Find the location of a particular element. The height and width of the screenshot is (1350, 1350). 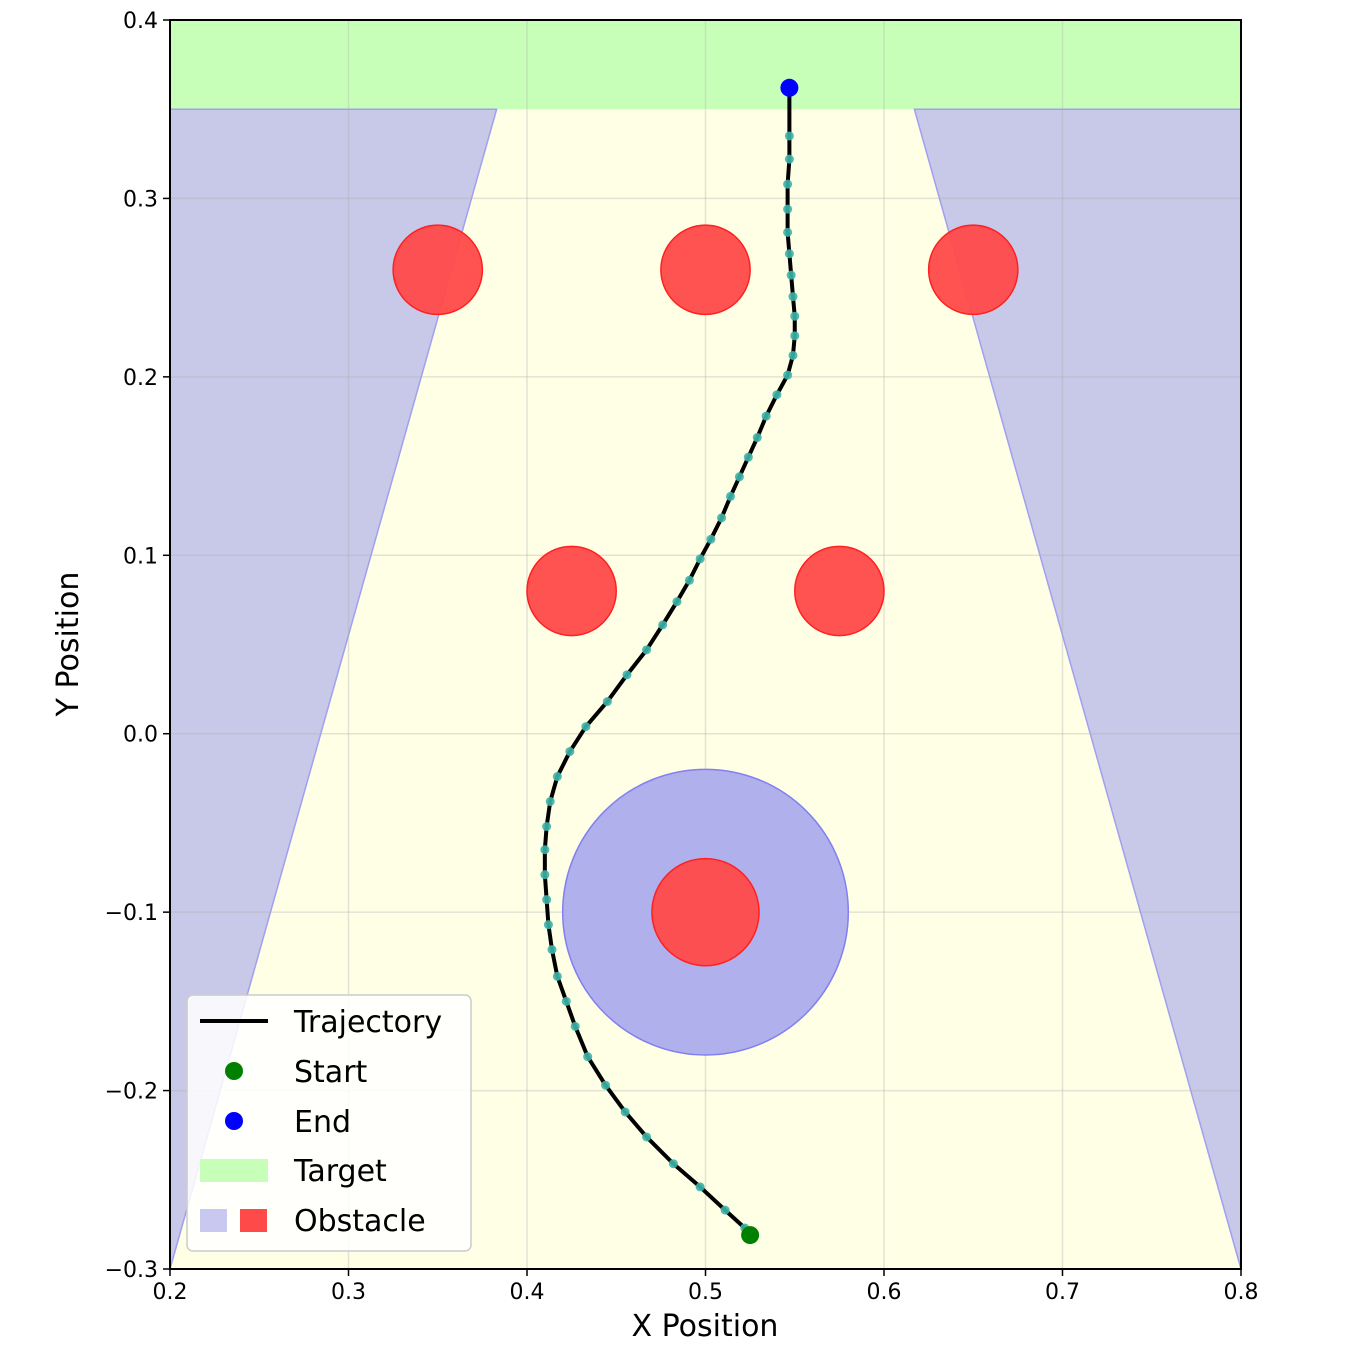

x-tick-label: 0.5 is located at coordinates (705, 1292).